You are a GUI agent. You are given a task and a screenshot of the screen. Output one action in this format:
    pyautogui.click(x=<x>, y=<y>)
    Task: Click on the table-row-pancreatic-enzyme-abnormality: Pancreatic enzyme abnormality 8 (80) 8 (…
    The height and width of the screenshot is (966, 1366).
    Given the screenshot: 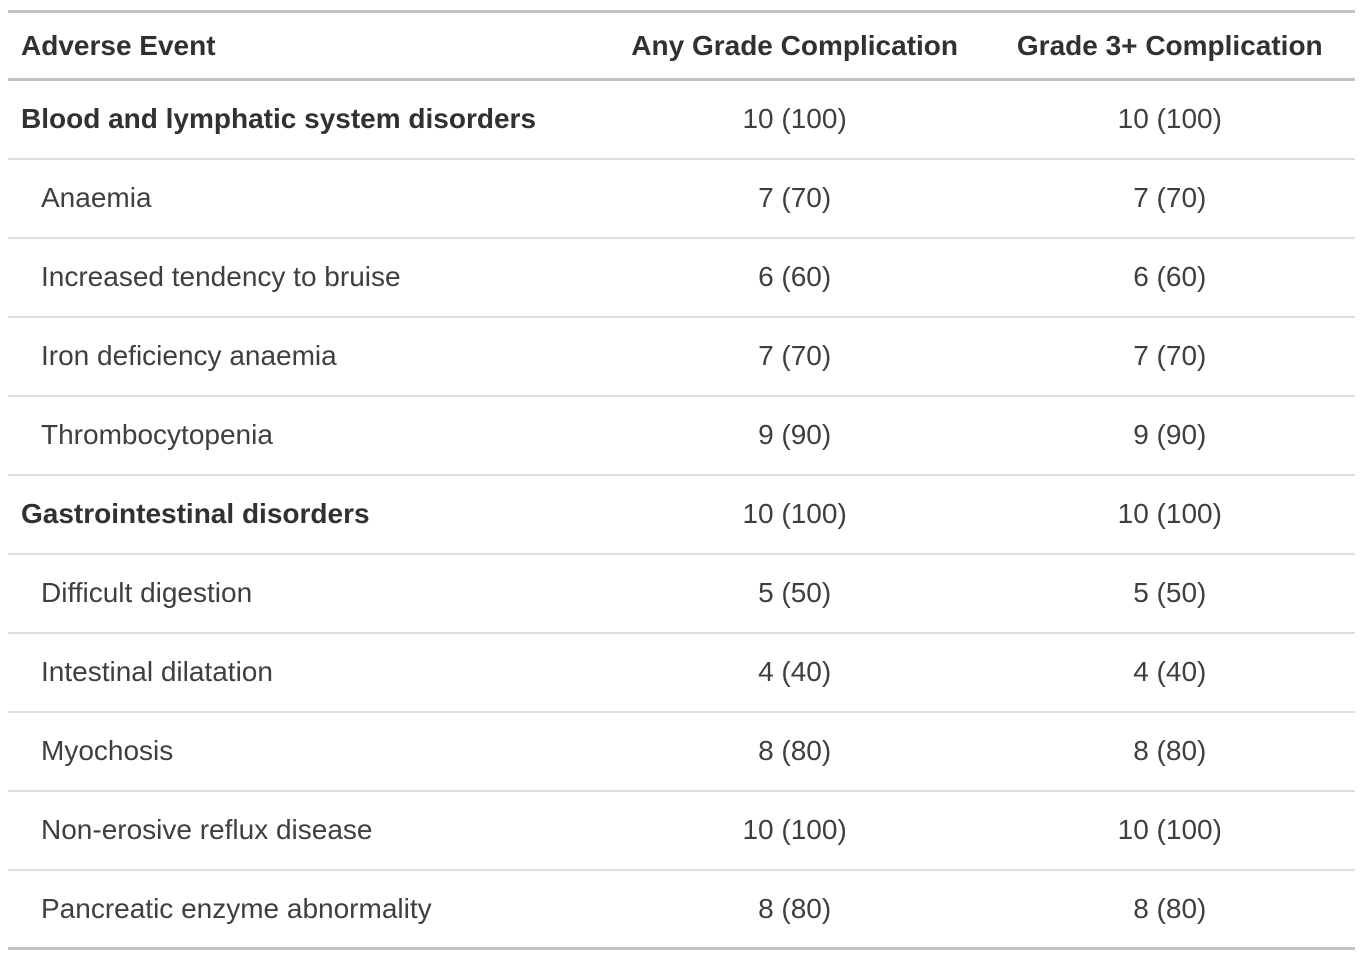 What is the action you would take?
    pyautogui.click(x=681, y=909)
    